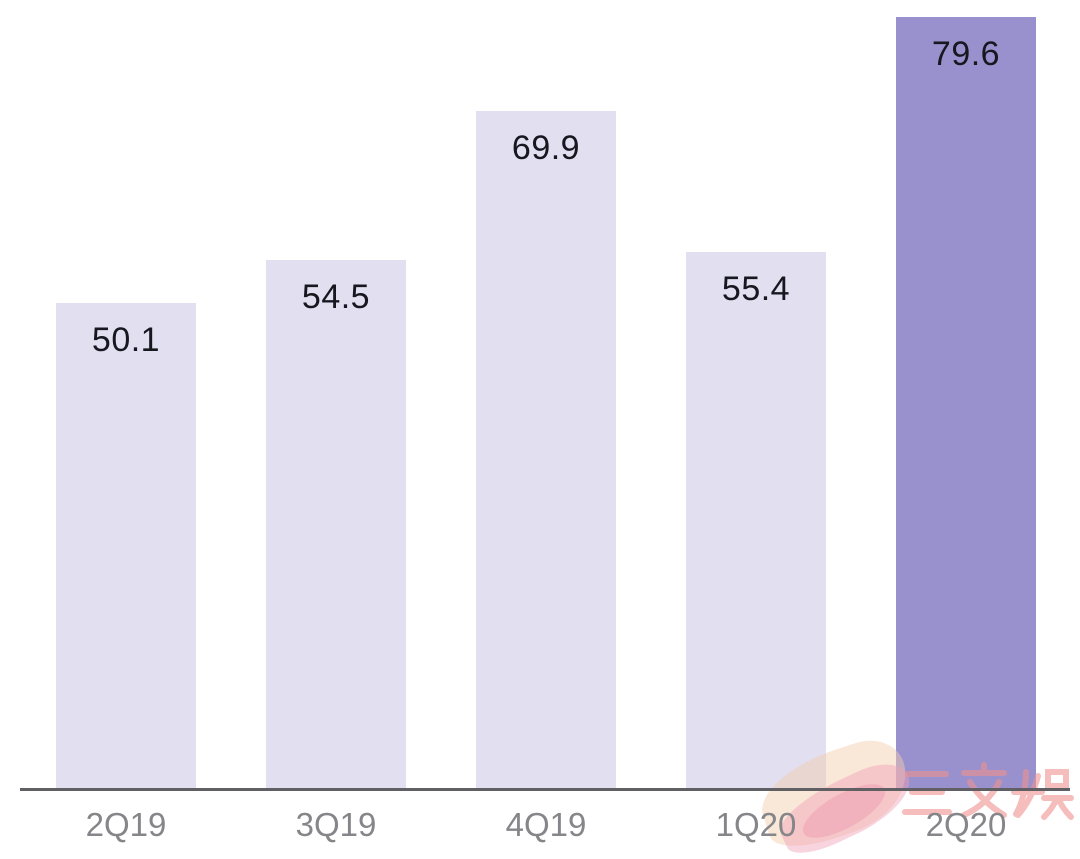 The width and height of the screenshot is (1080, 859). What do you see at coordinates (966, 54) in the screenshot?
I see `bar-value-label: 79.6` at bounding box center [966, 54].